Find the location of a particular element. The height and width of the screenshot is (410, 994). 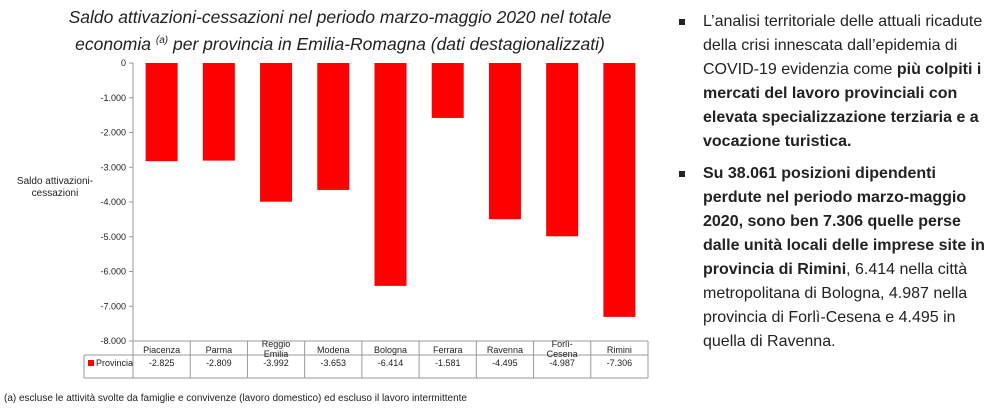

category-label: Piacenza is located at coordinates (161, 350).